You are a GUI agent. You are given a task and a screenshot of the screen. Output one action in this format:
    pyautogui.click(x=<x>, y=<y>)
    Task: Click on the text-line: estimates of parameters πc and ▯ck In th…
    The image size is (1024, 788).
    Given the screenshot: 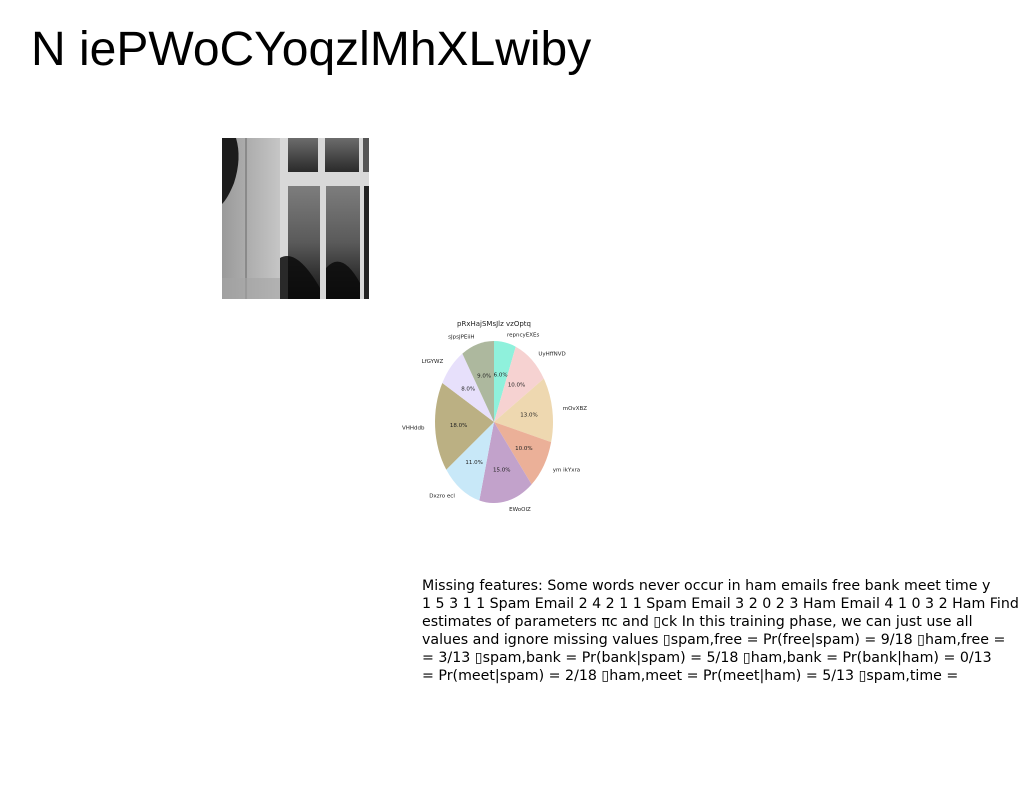 What is the action you would take?
    pyautogui.click(x=697, y=622)
    